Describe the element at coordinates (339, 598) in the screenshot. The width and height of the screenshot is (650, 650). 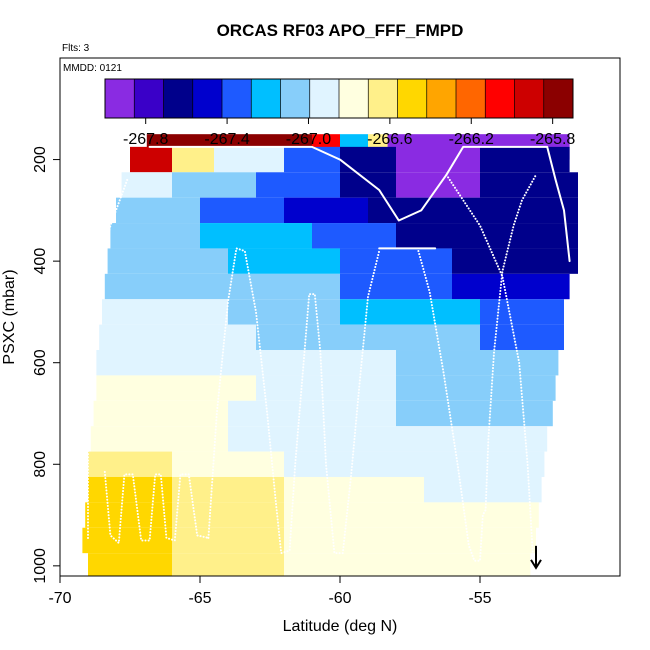
I see `x-tick-label: -60` at that location.